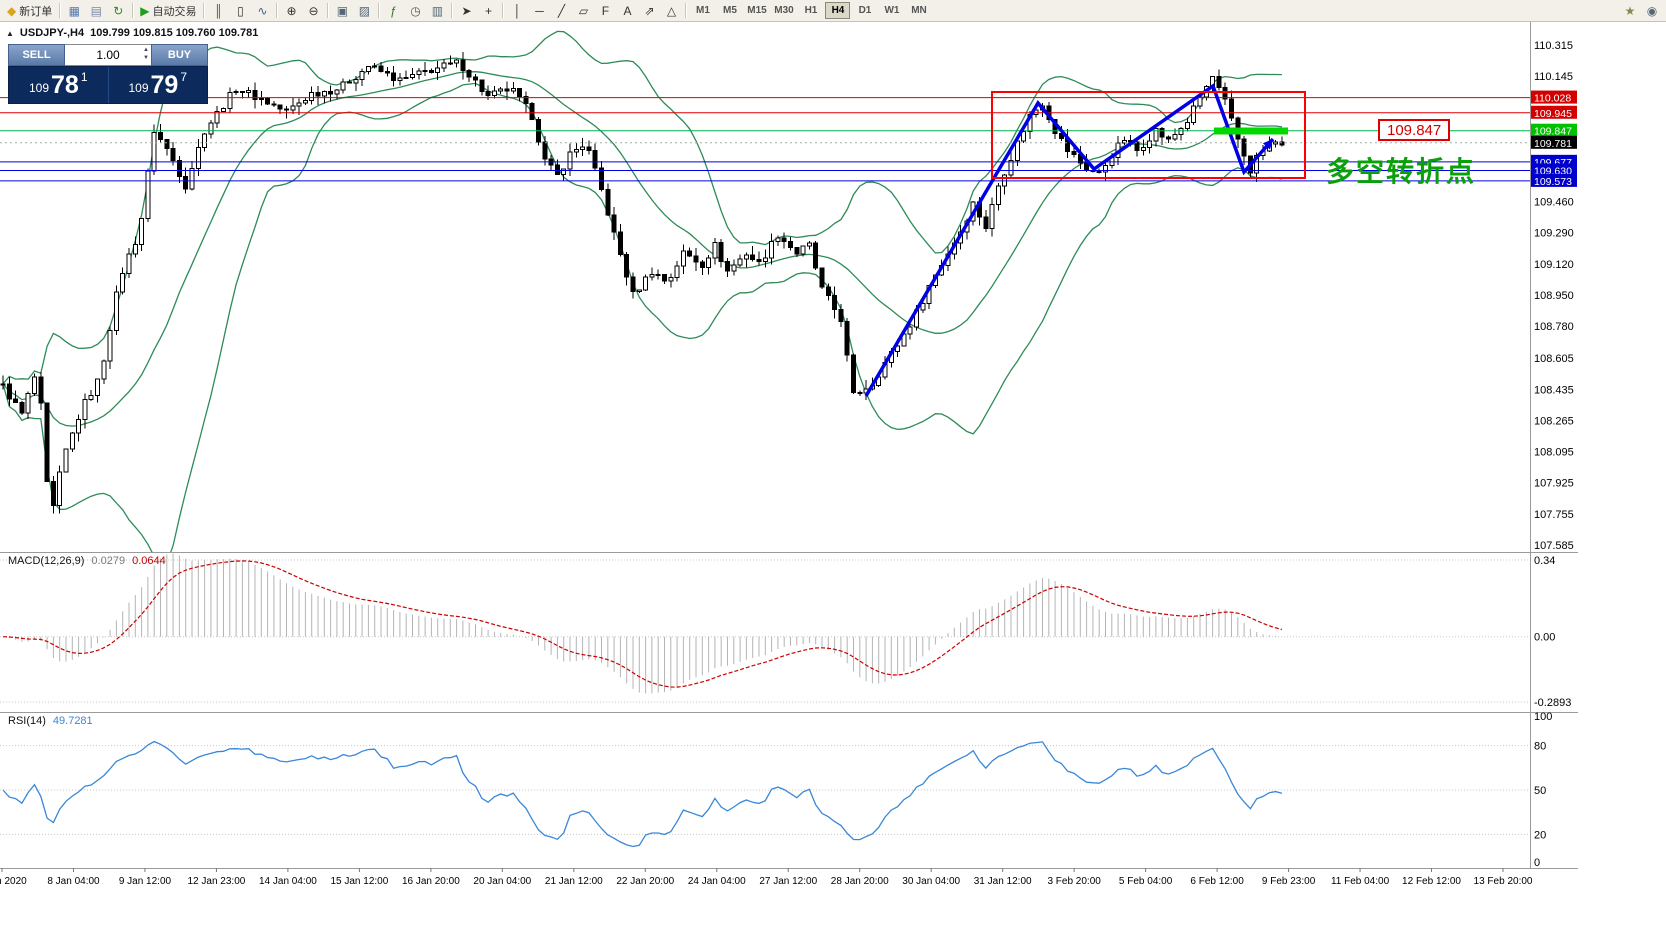  What do you see at coordinates (118, 11) in the screenshot?
I see `refresh-button: ↻` at bounding box center [118, 11].